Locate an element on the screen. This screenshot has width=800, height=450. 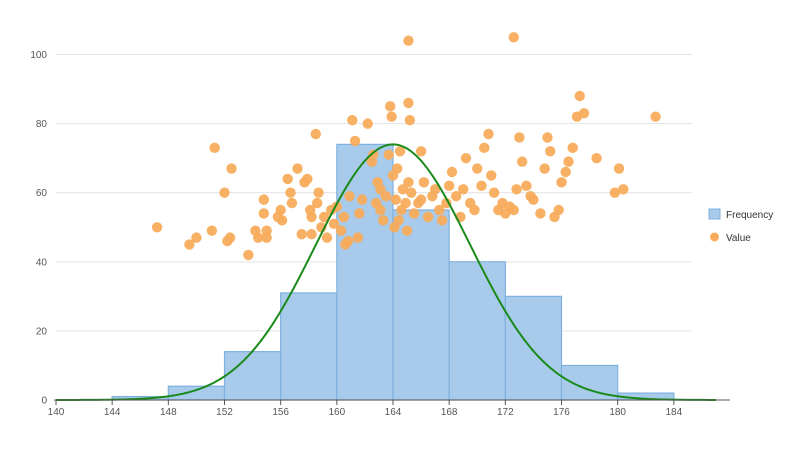
legend-label-value: Value is located at coordinates (738, 238).